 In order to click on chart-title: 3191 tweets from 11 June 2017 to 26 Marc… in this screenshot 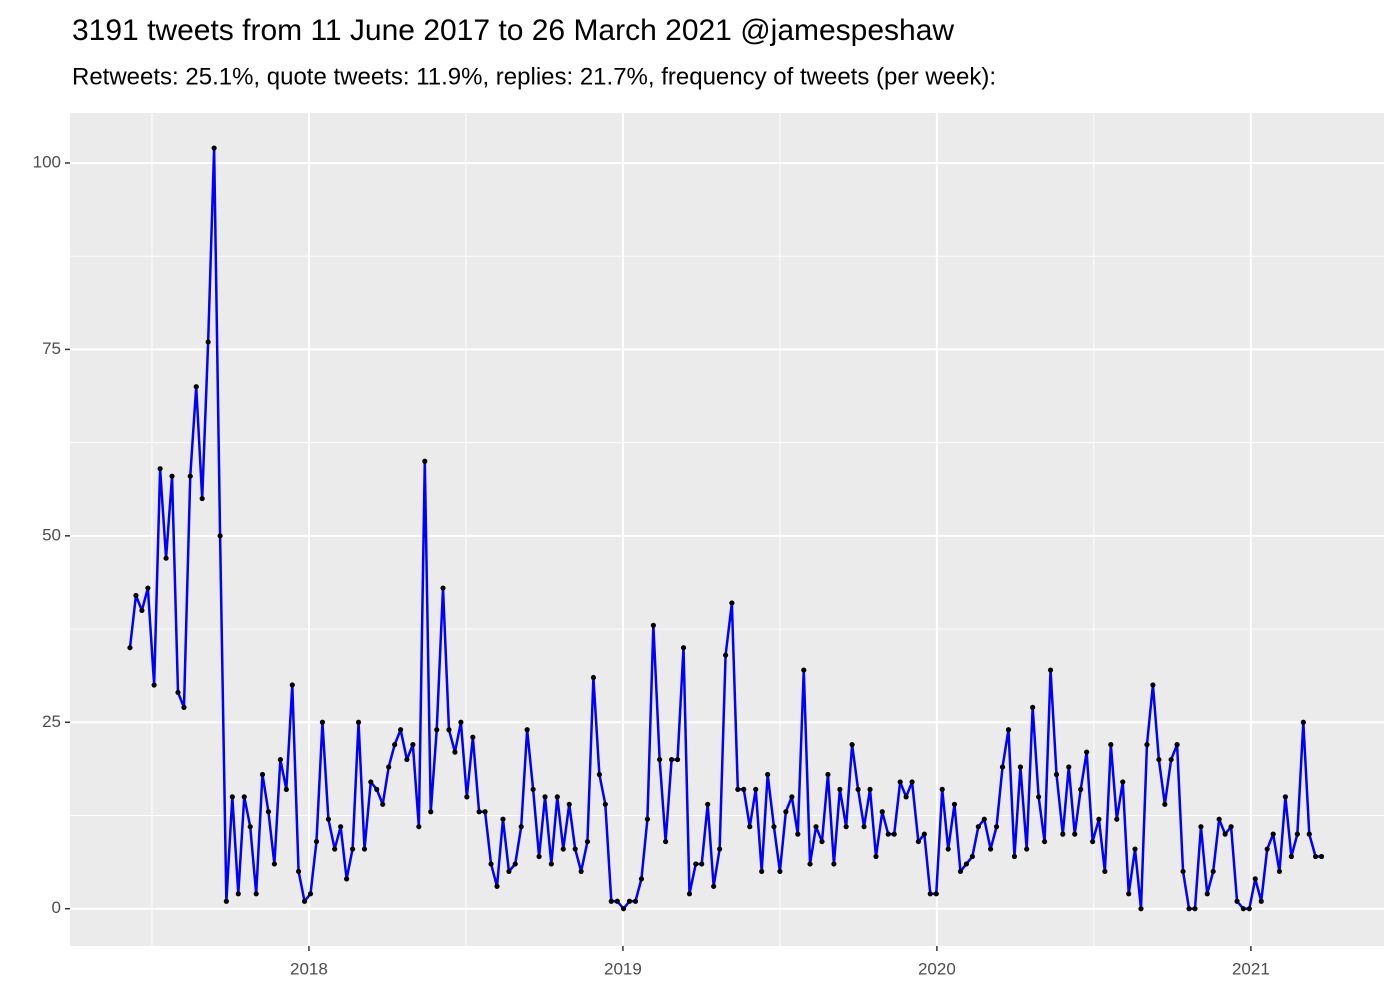, I will do `click(513, 30)`.